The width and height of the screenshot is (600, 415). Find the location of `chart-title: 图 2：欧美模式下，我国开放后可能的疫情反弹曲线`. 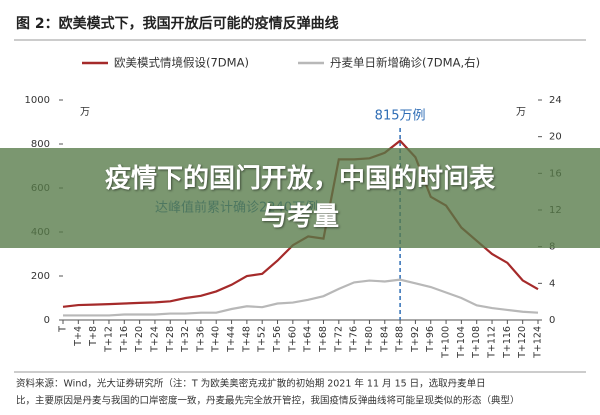

chart-title: 图 2：欧美模式下，我国开放后可能的疫情反弹曲线 is located at coordinates (177, 23).